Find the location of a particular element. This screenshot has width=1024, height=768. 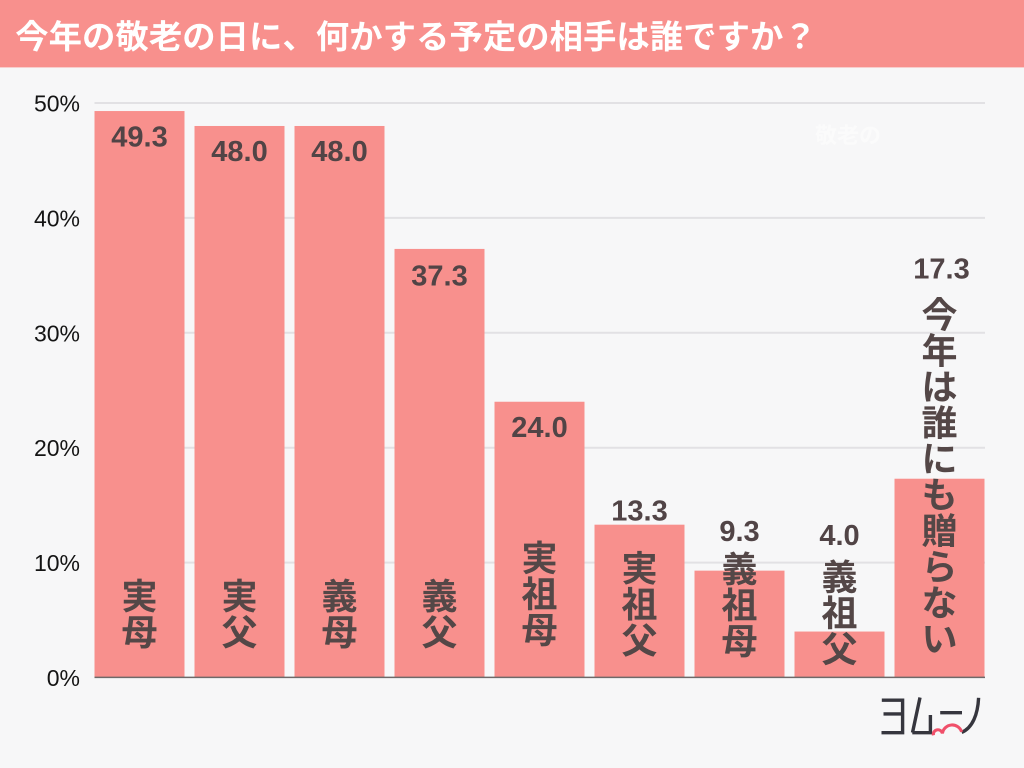

svg-text: 37.3 is located at coordinates (439, 276).